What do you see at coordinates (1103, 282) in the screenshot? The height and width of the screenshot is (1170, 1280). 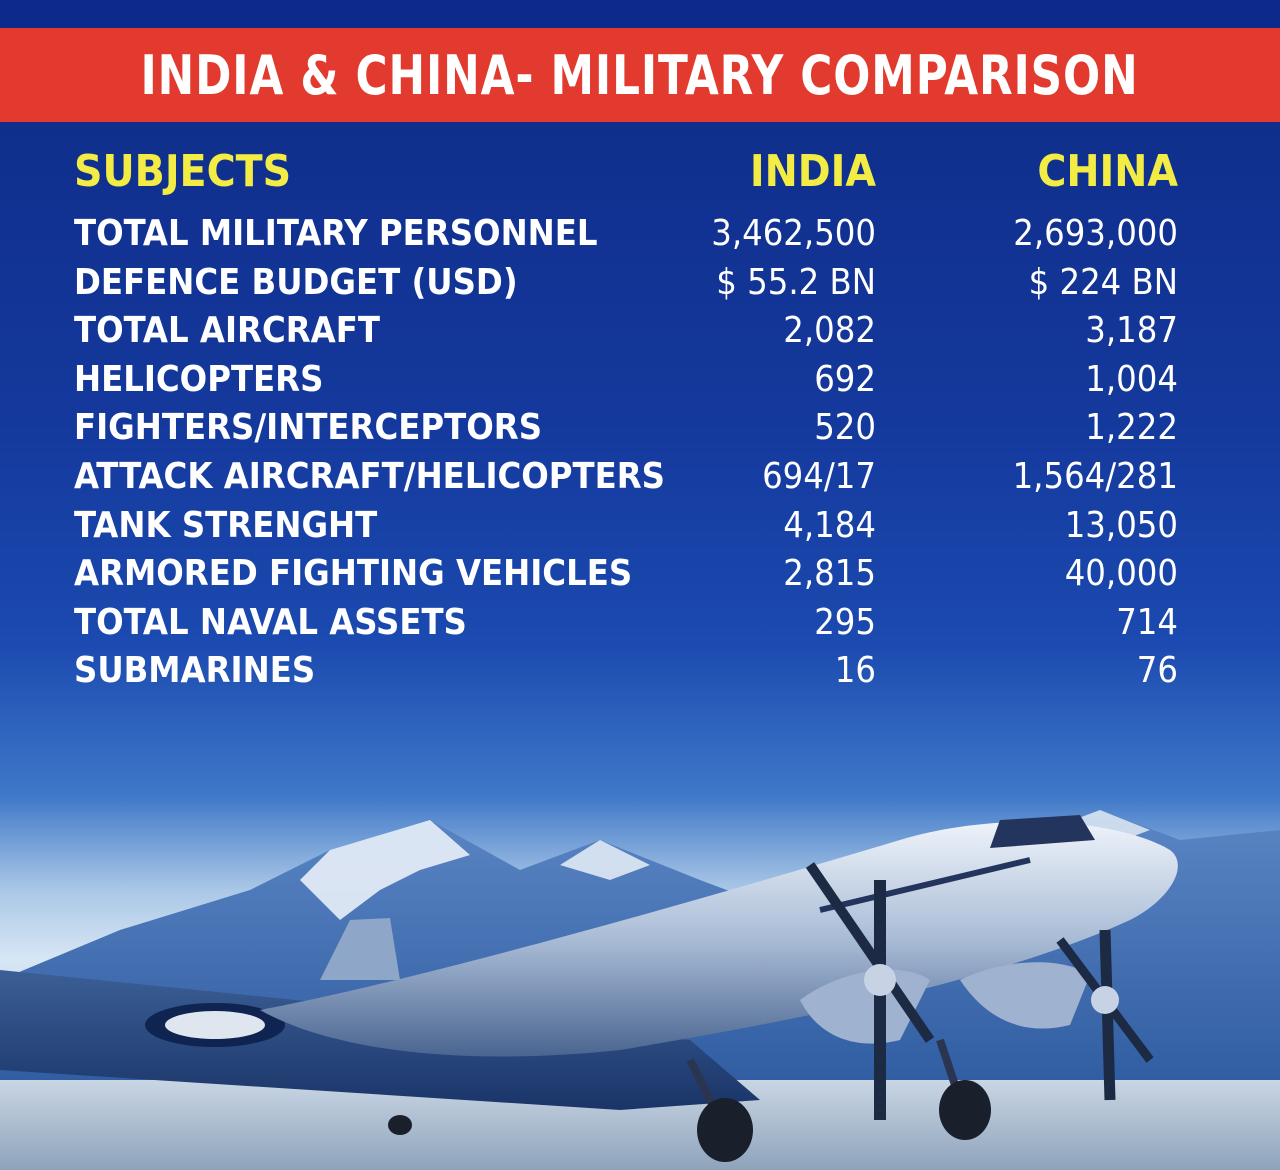 I see `row-china-value: $ 224 BN` at bounding box center [1103, 282].